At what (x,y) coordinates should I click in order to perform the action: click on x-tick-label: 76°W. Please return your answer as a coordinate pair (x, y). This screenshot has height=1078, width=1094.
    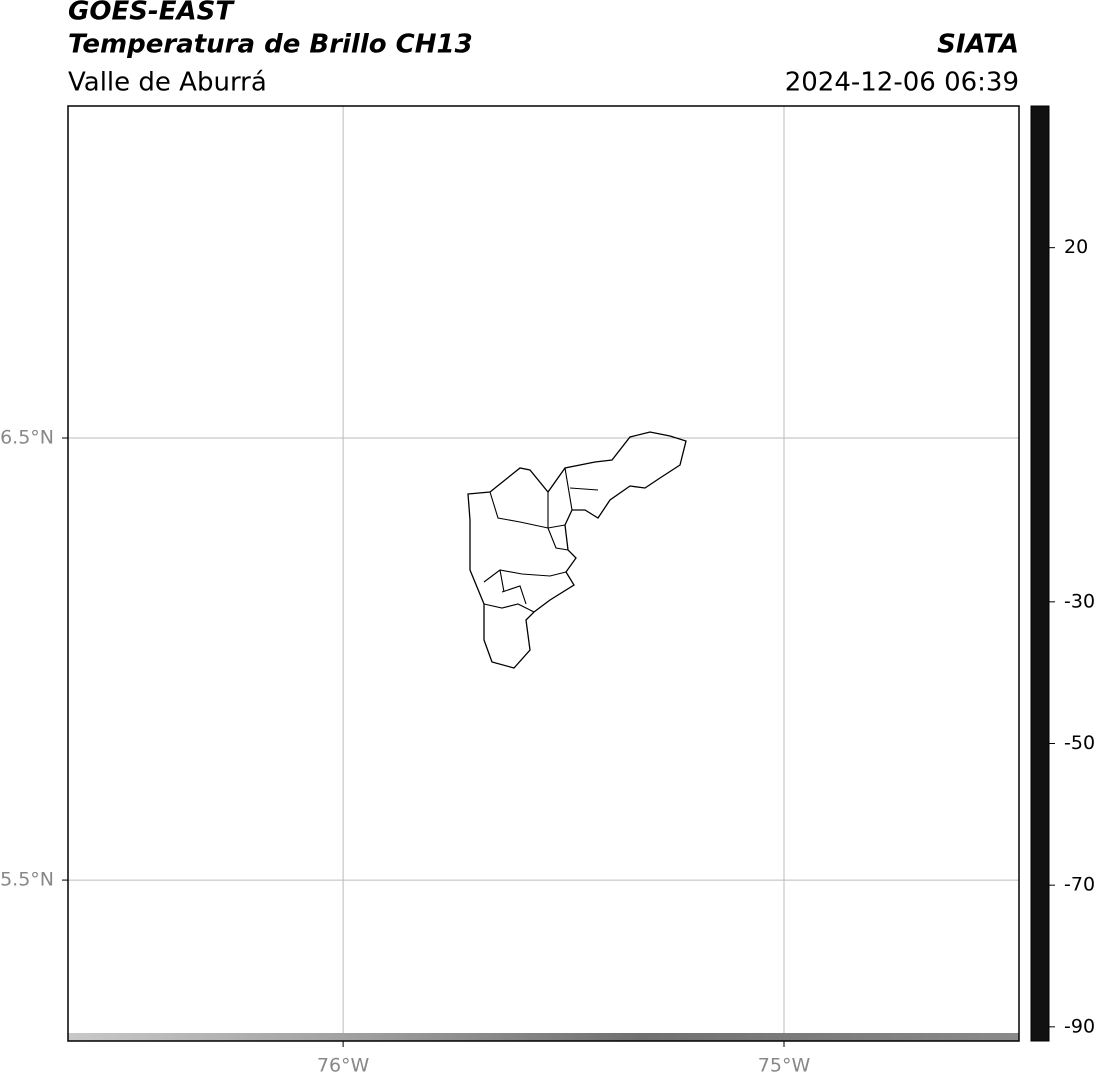
    Looking at the image, I should click on (343, 1066).